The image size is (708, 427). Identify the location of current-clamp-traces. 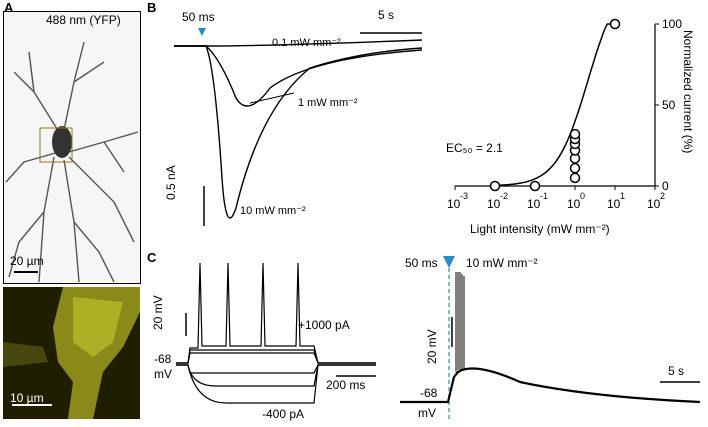
(276, 333).